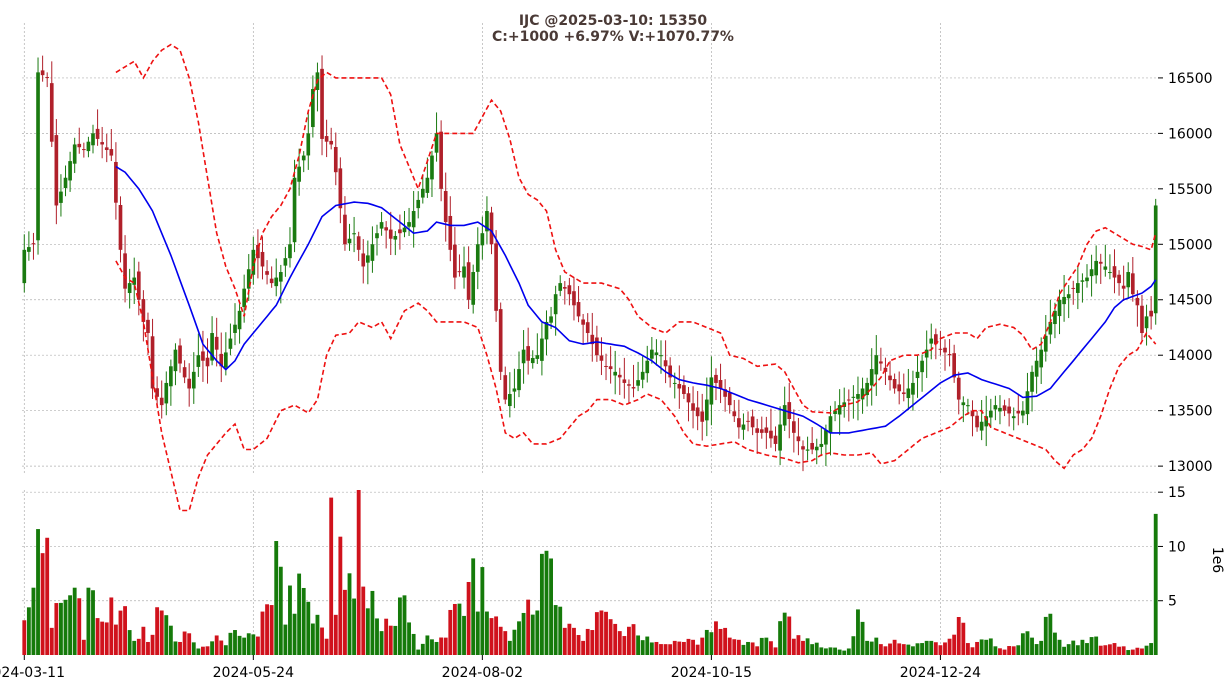 This screenshot has width=1226, height=690. Describe the element at coordinates (711, 673) in the screenshot. I see `x-tick-label: 2024-10-15` at that location.